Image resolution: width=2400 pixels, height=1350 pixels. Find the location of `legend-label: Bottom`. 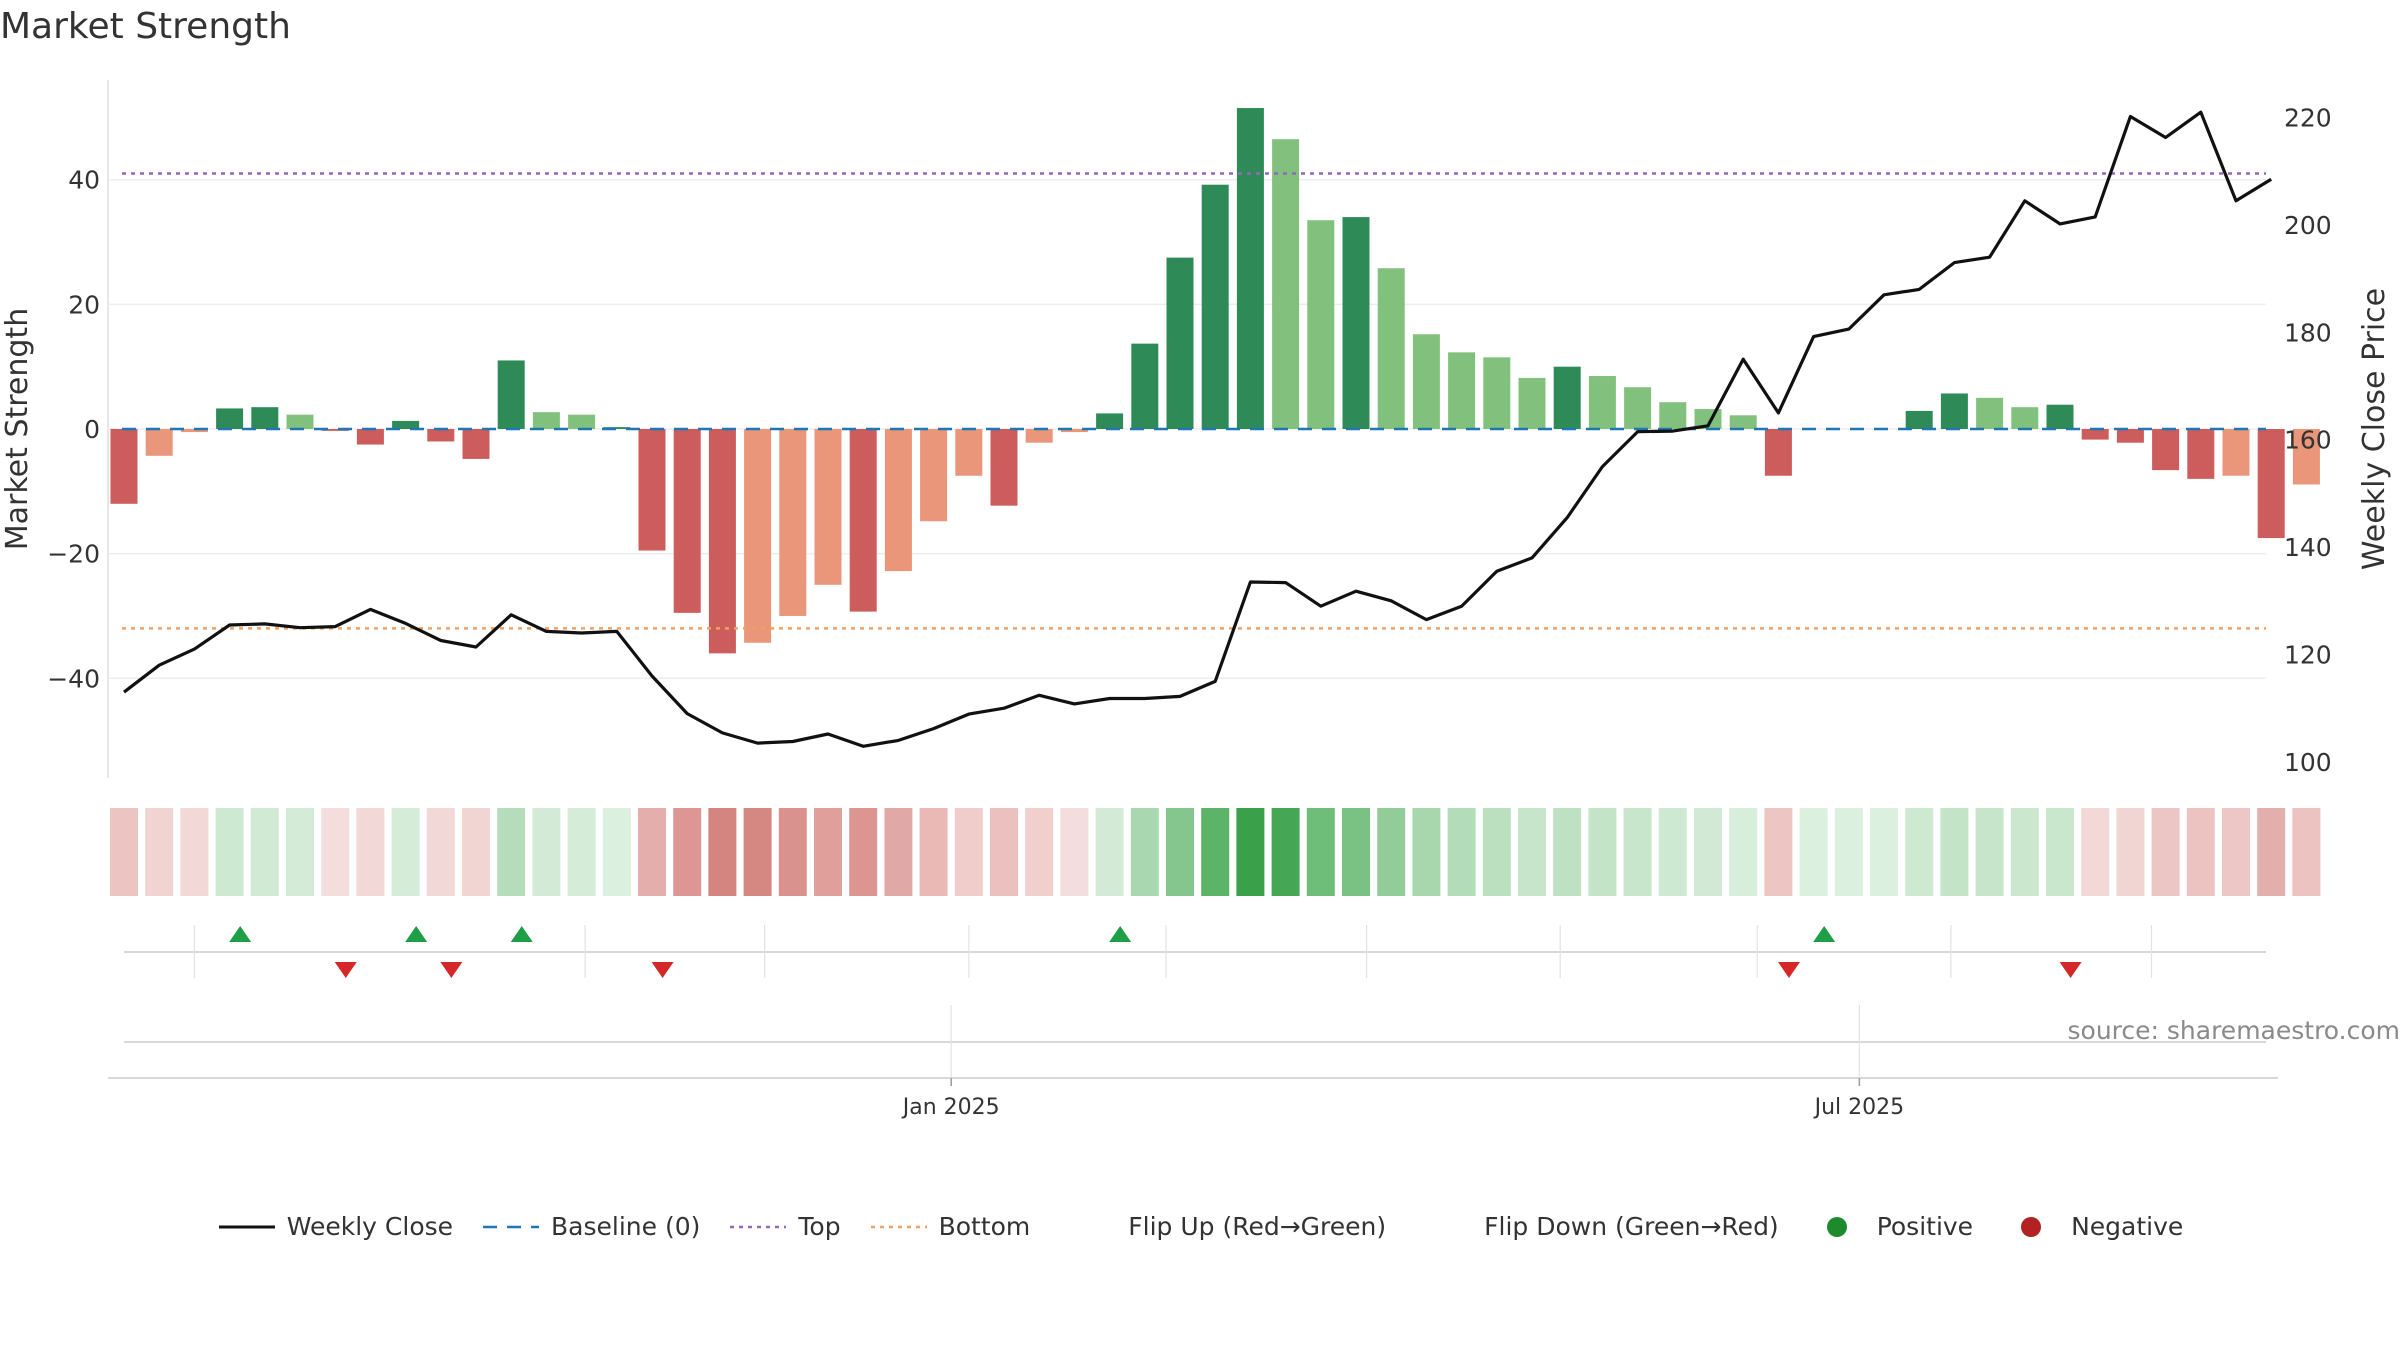

legend-label: Bottom is located at coordinates (984, 1226).